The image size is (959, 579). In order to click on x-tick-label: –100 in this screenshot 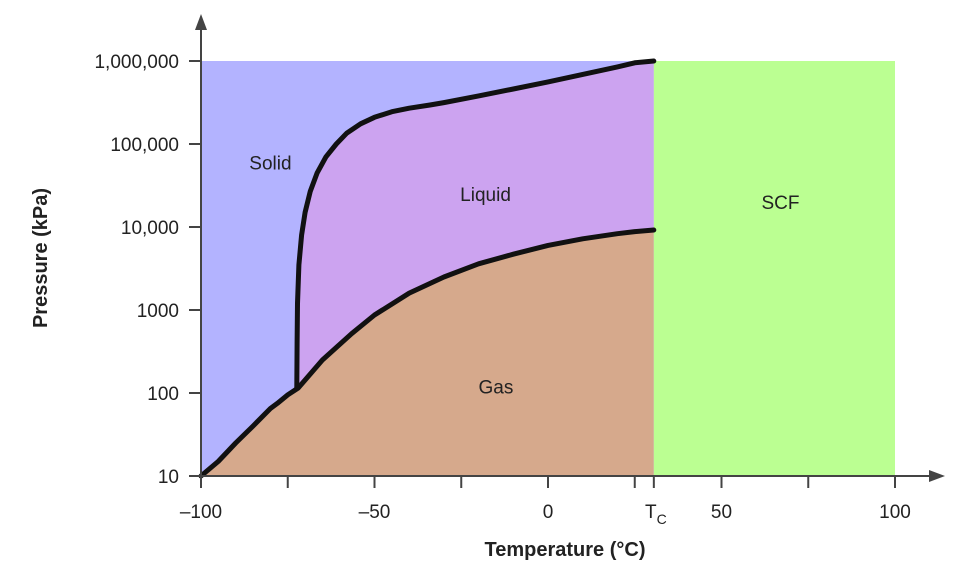, I will do `click(201, 512)`.